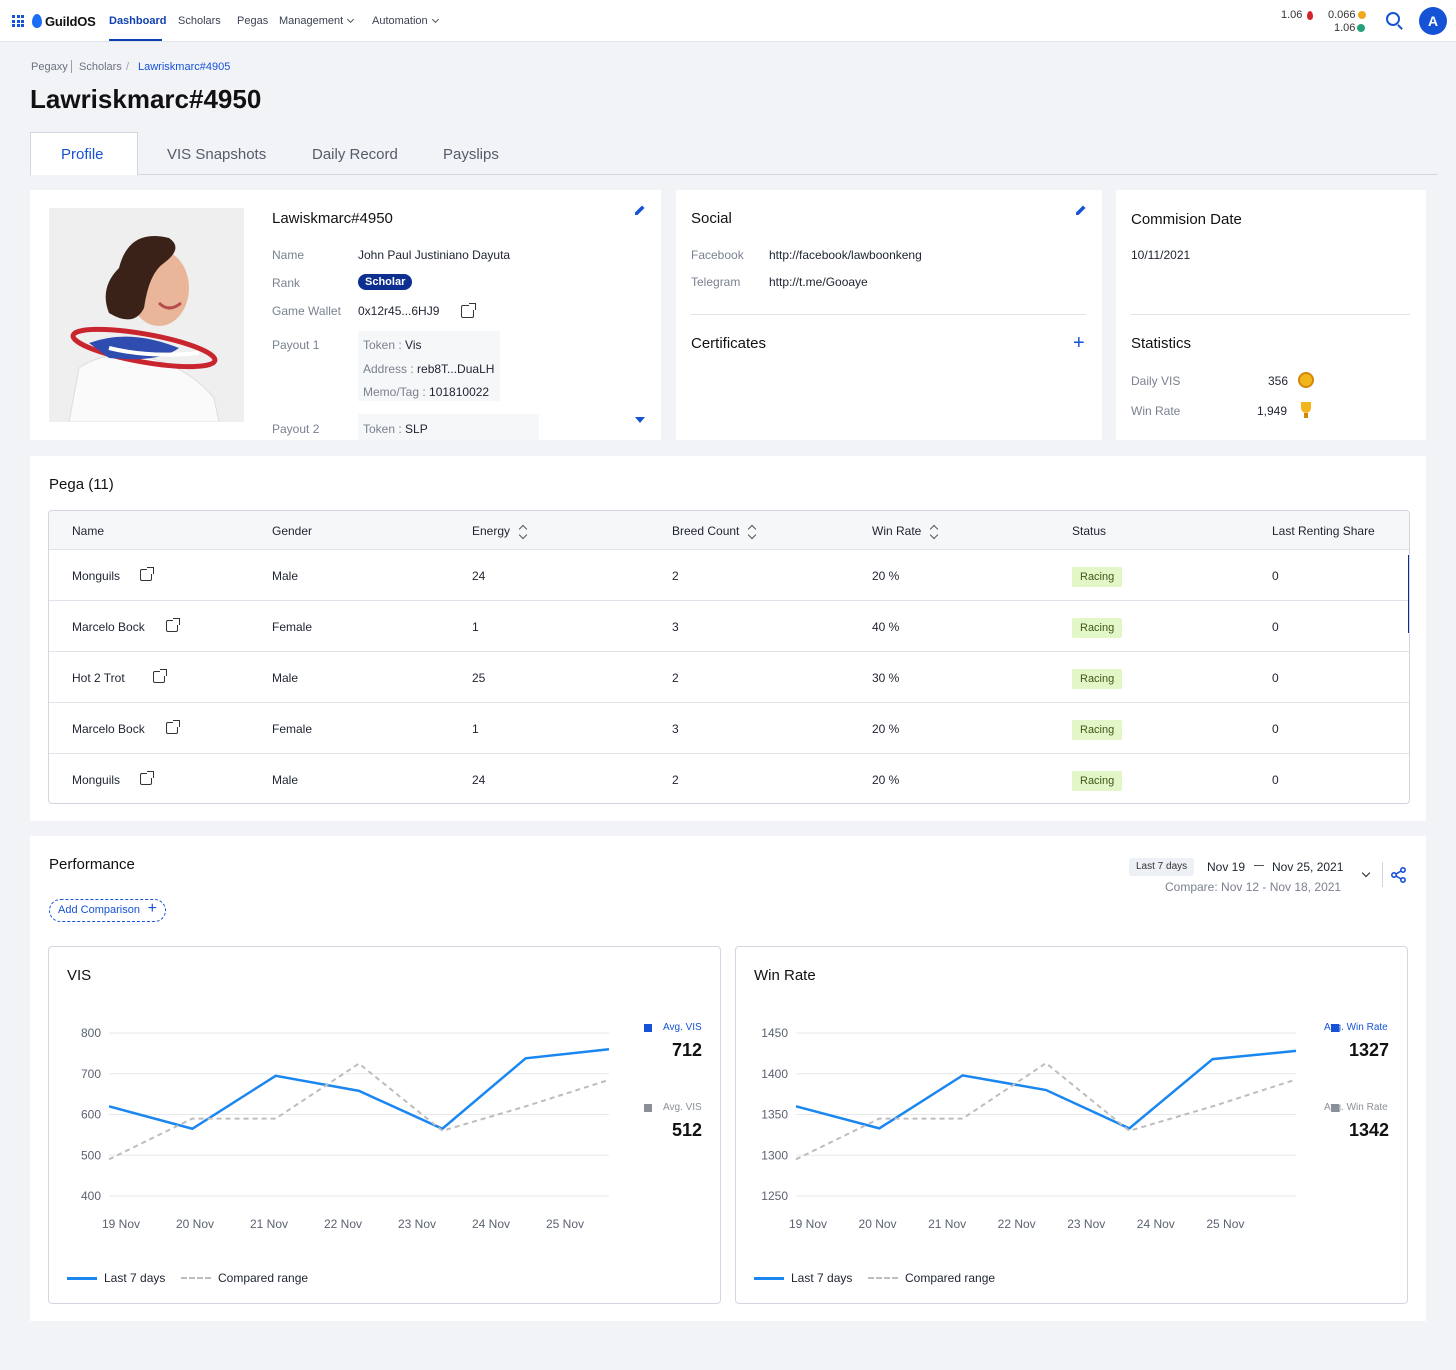  I want to click on facebook-link: http://facebook/lawboonkeng, so click(845, 255).